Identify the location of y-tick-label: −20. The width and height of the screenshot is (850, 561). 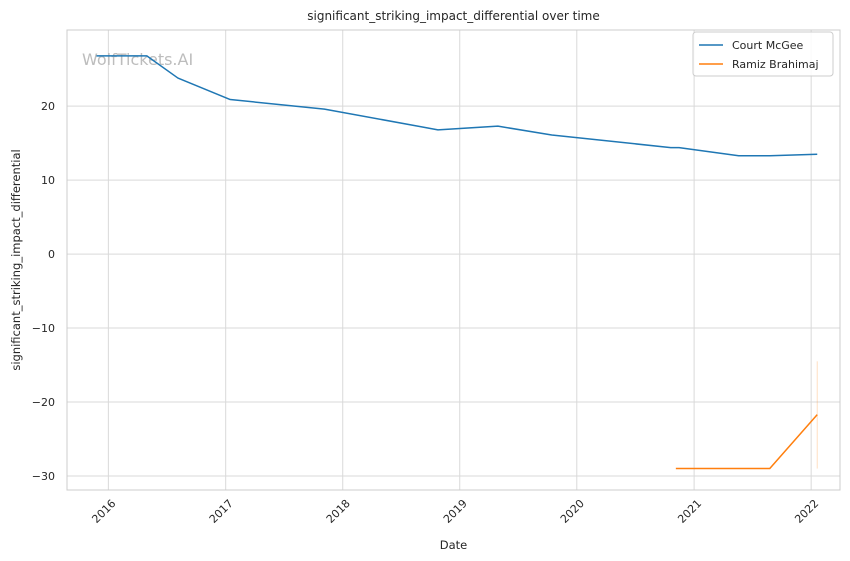
(43, 402).